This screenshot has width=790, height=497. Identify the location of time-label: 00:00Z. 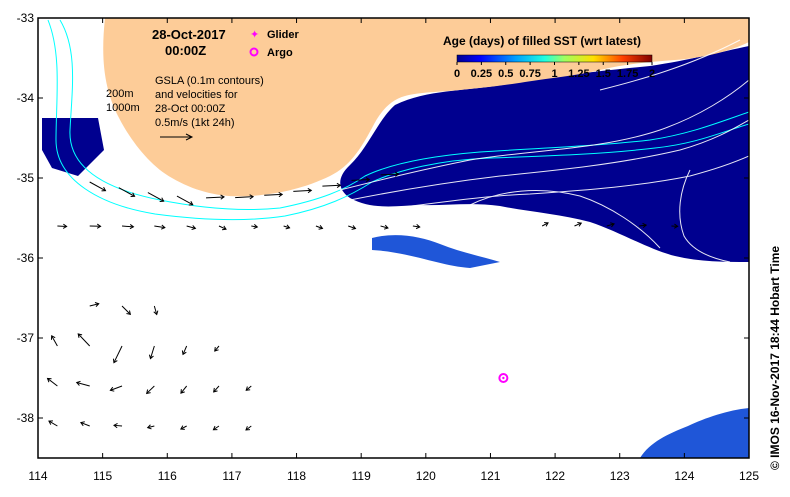
(185, 50).